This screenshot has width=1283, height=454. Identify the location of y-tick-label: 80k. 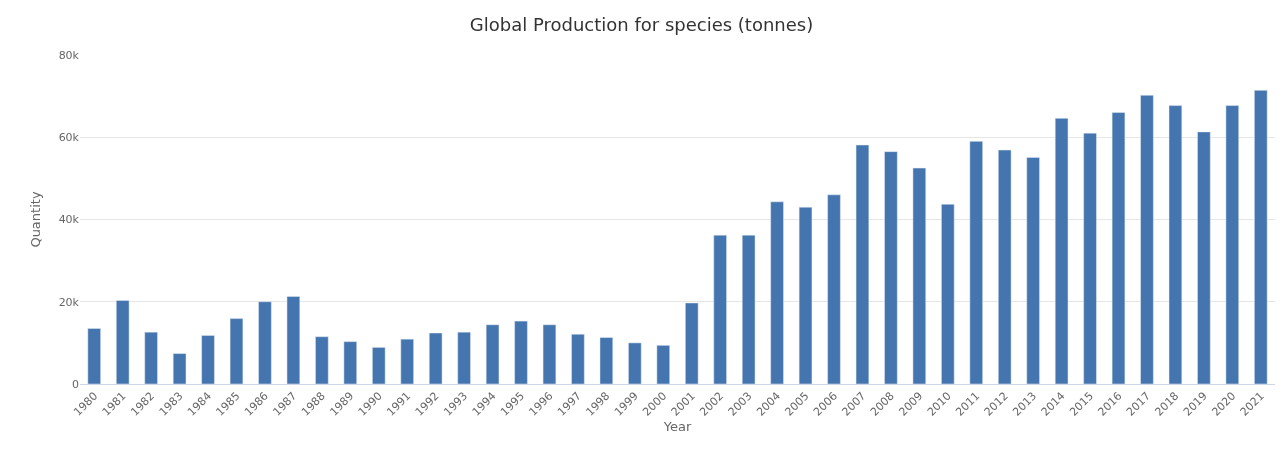
(69, 55).